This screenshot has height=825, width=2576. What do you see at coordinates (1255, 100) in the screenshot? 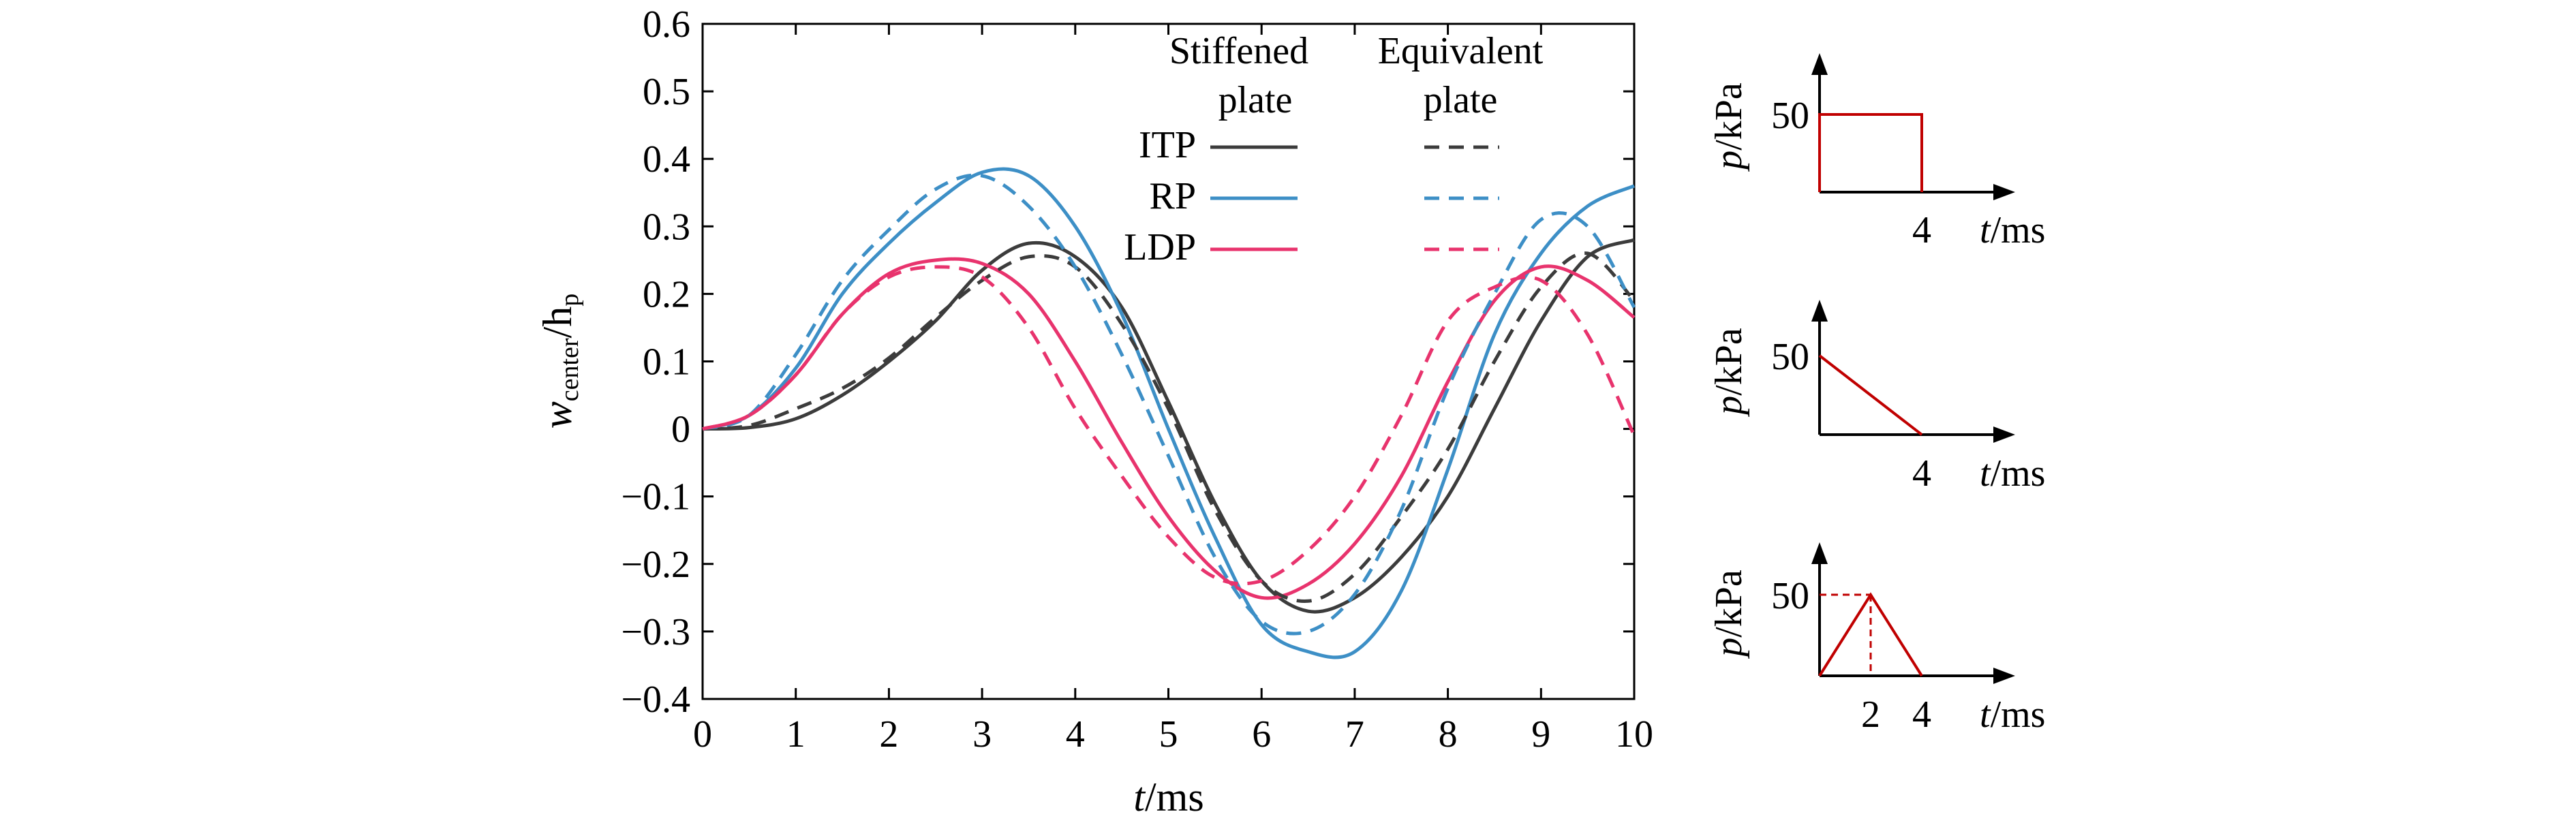
I see `legend-header-stiffened-line2: plate` at bounding box center [1255, 100].